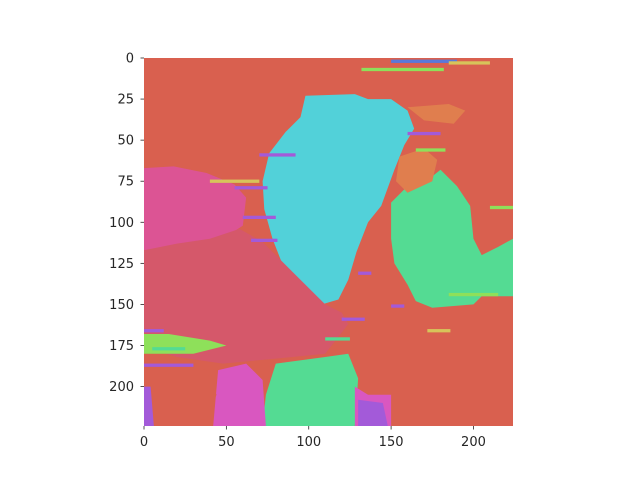  Describe the element at coordinates (121, 305) in the screenshot. I see `y-tick-label-6: 150` at that location.